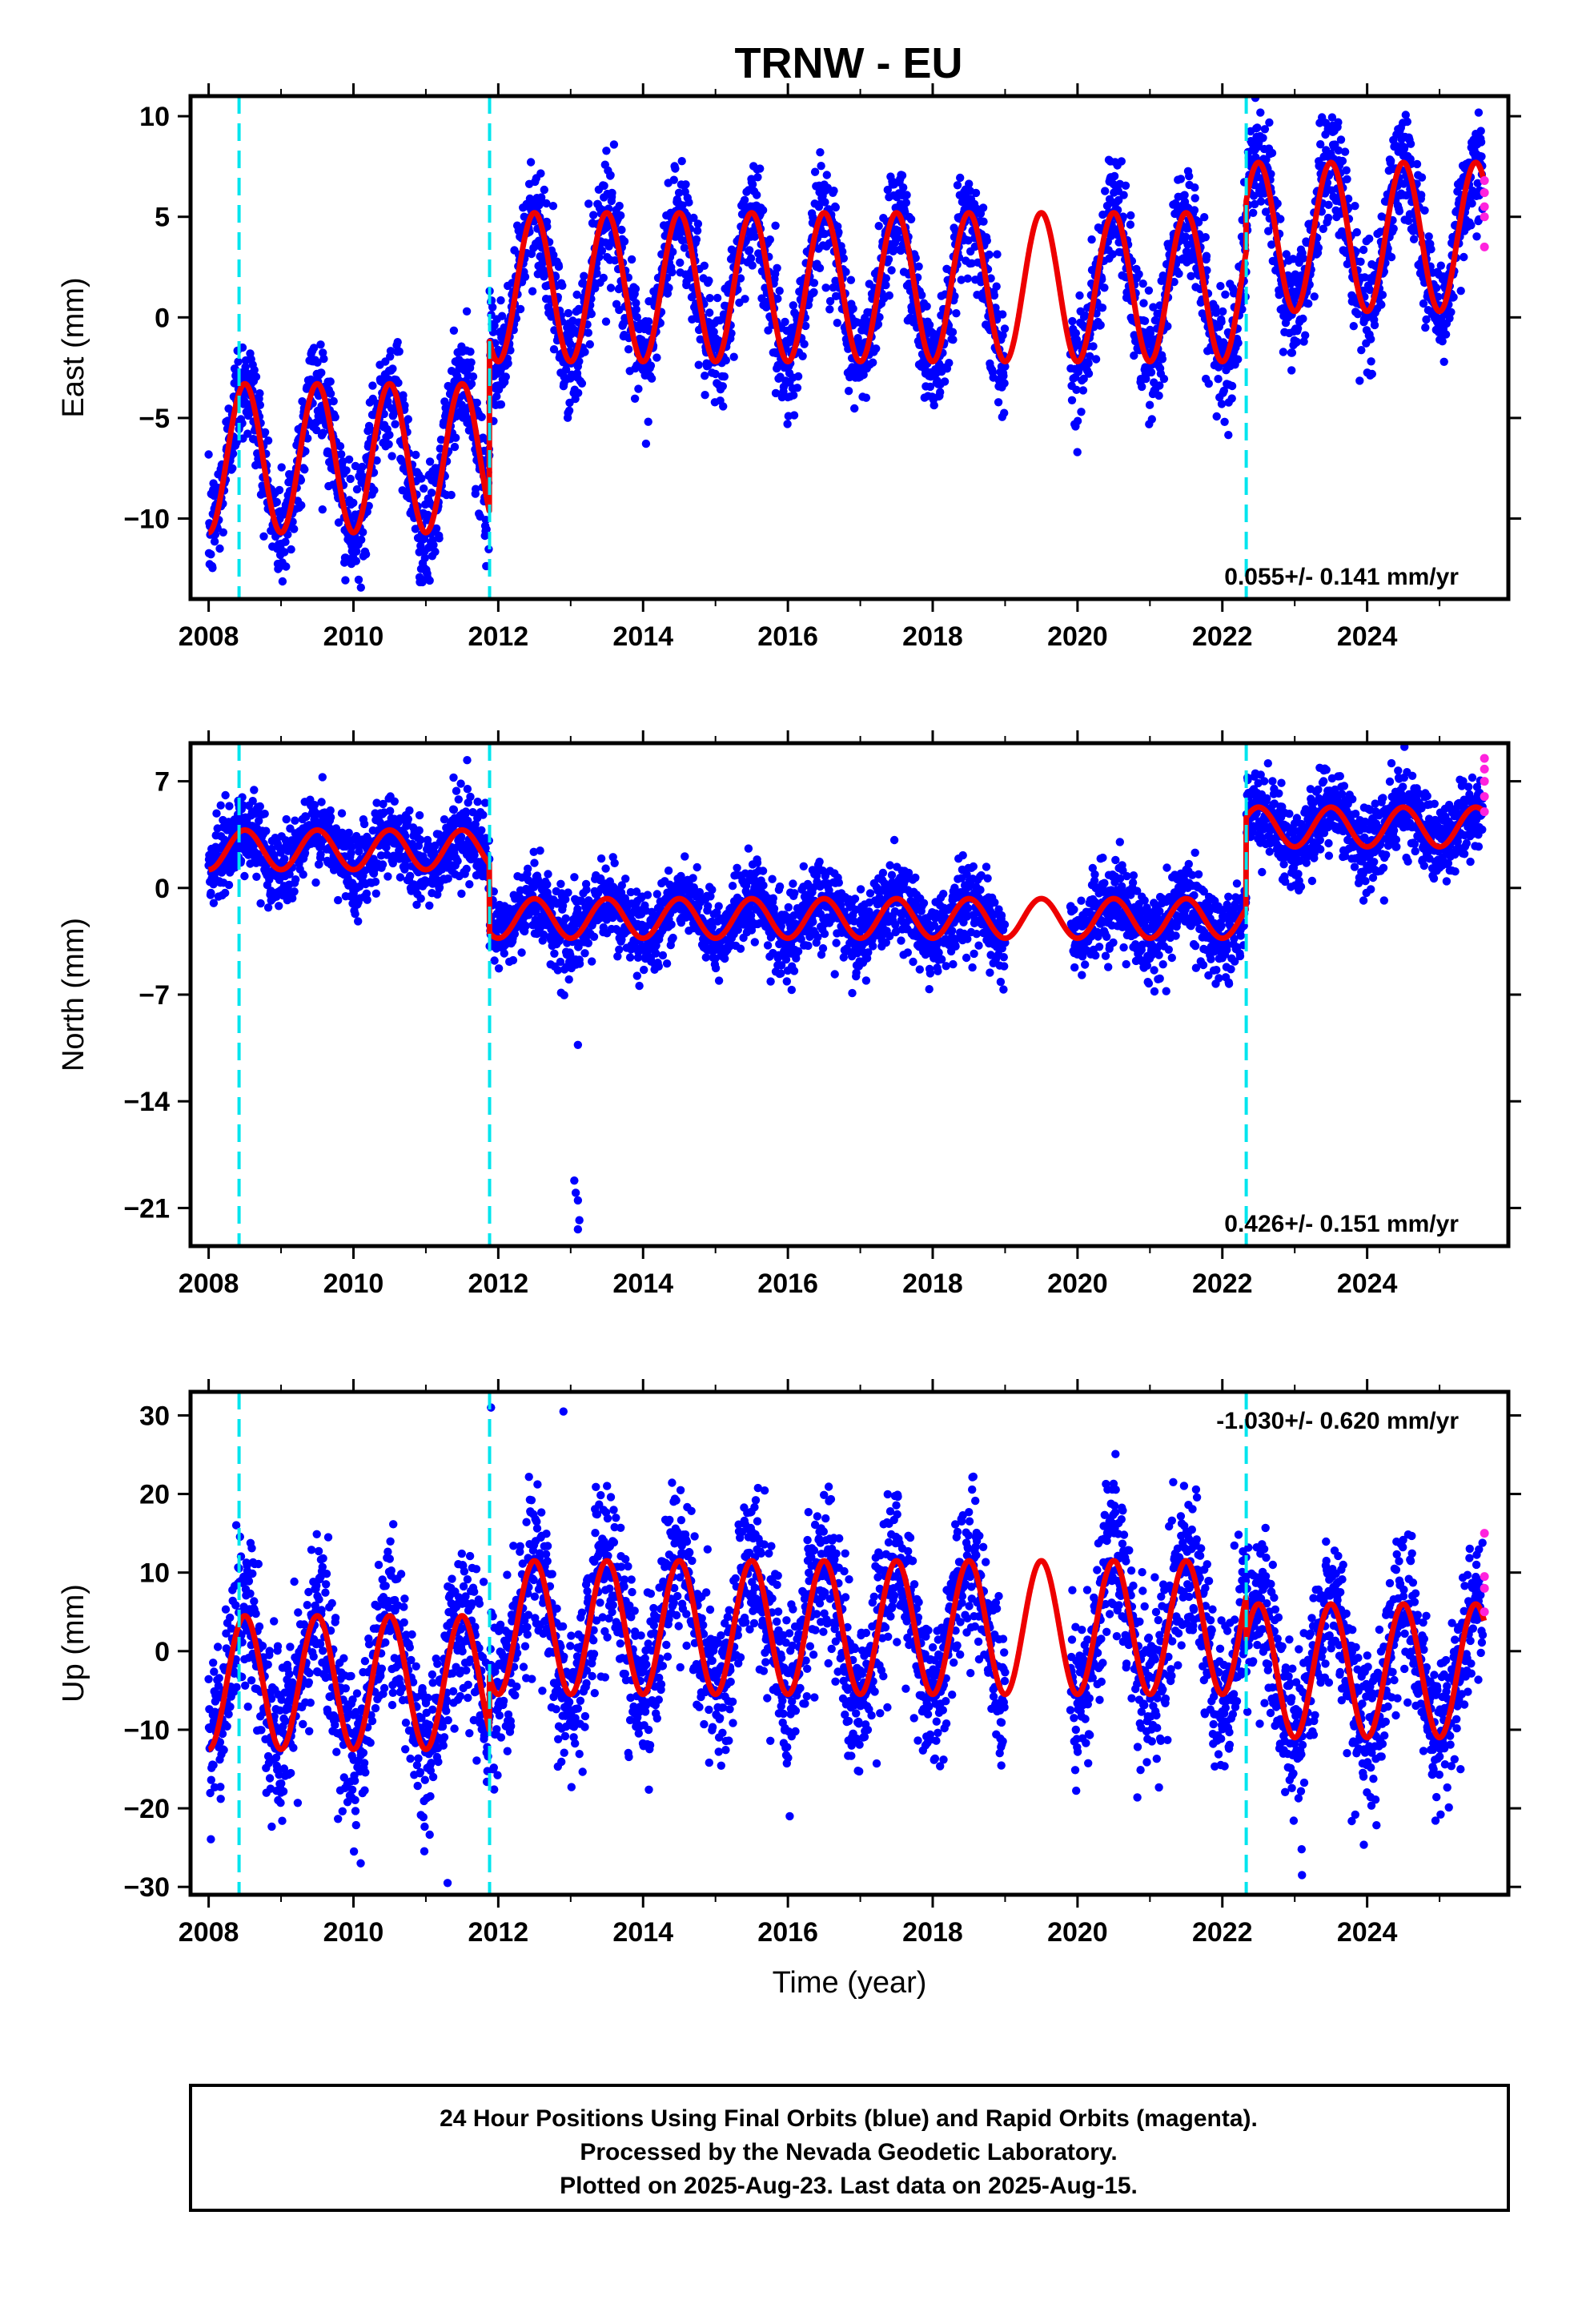 The height and width of the screenshot is (2324, 1582). What do you see at coordinates (1077, 636) in the screenshot?
I see `x-tick-label: 2020` at bounding box center [1077, 636].